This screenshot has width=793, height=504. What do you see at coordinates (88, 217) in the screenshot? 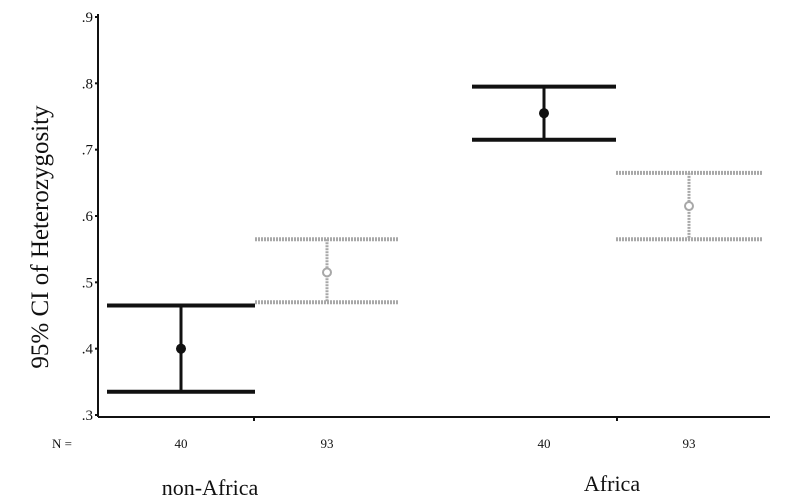
I see `y-tick-label: .6` at bounding box center [88, 217].